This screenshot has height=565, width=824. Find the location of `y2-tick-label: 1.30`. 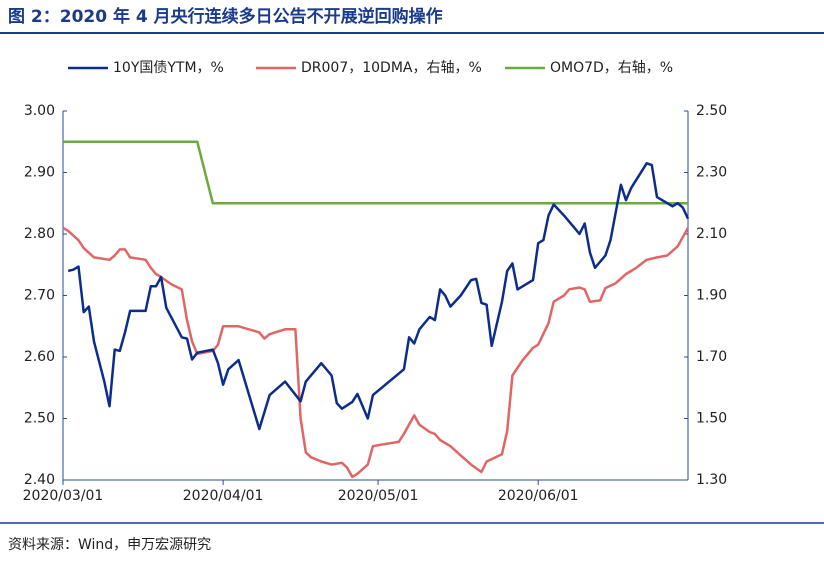

y2-tick-label: 1.30 is located at coordinates (711, 480).